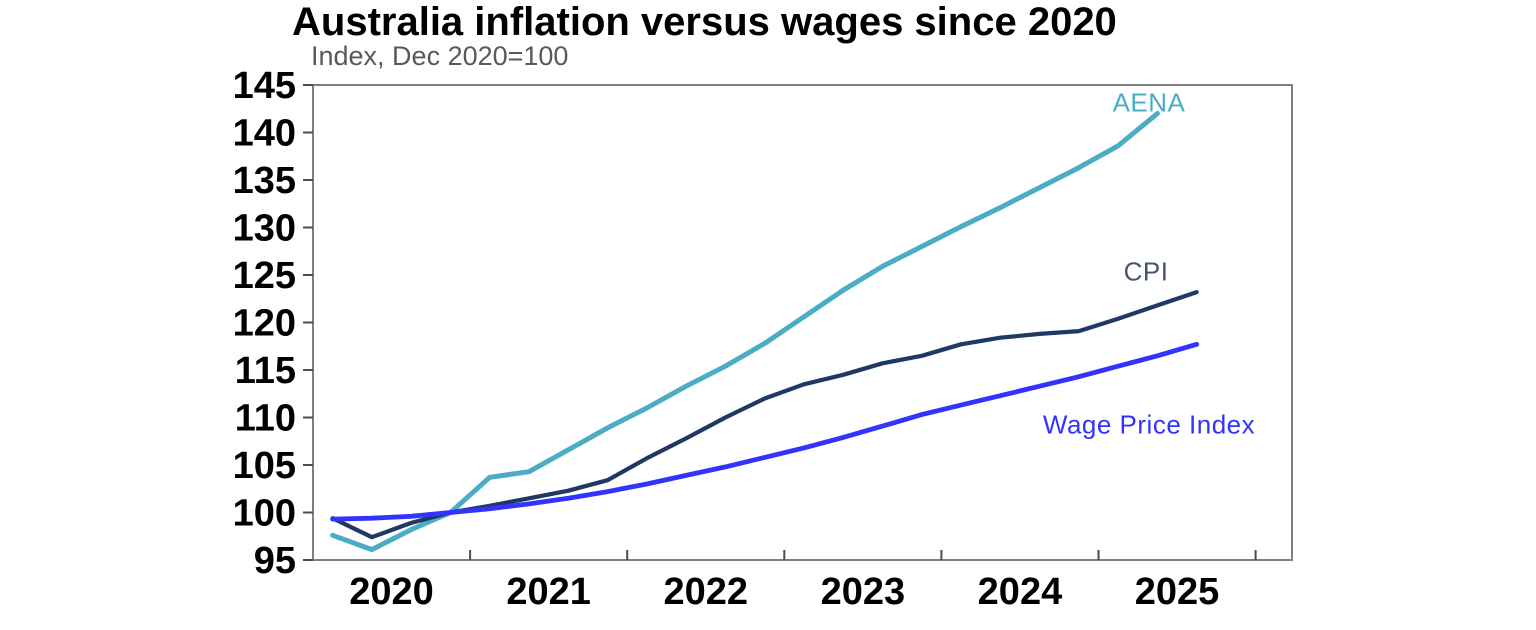  Describe the element at coordinates (548, 592) in the screenshot. I see `x-axis-year-label: 2021` at that location.